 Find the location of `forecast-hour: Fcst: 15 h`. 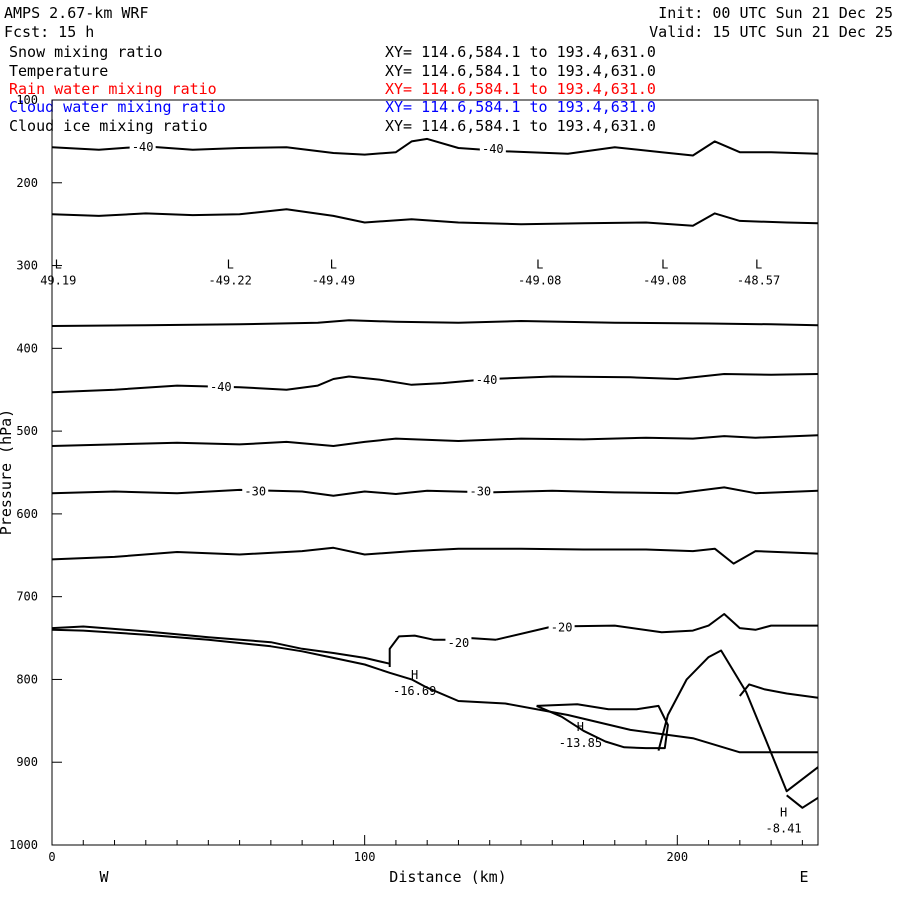

forecast-hour: Fcst: 15 h is located at coordinates (49, 32).